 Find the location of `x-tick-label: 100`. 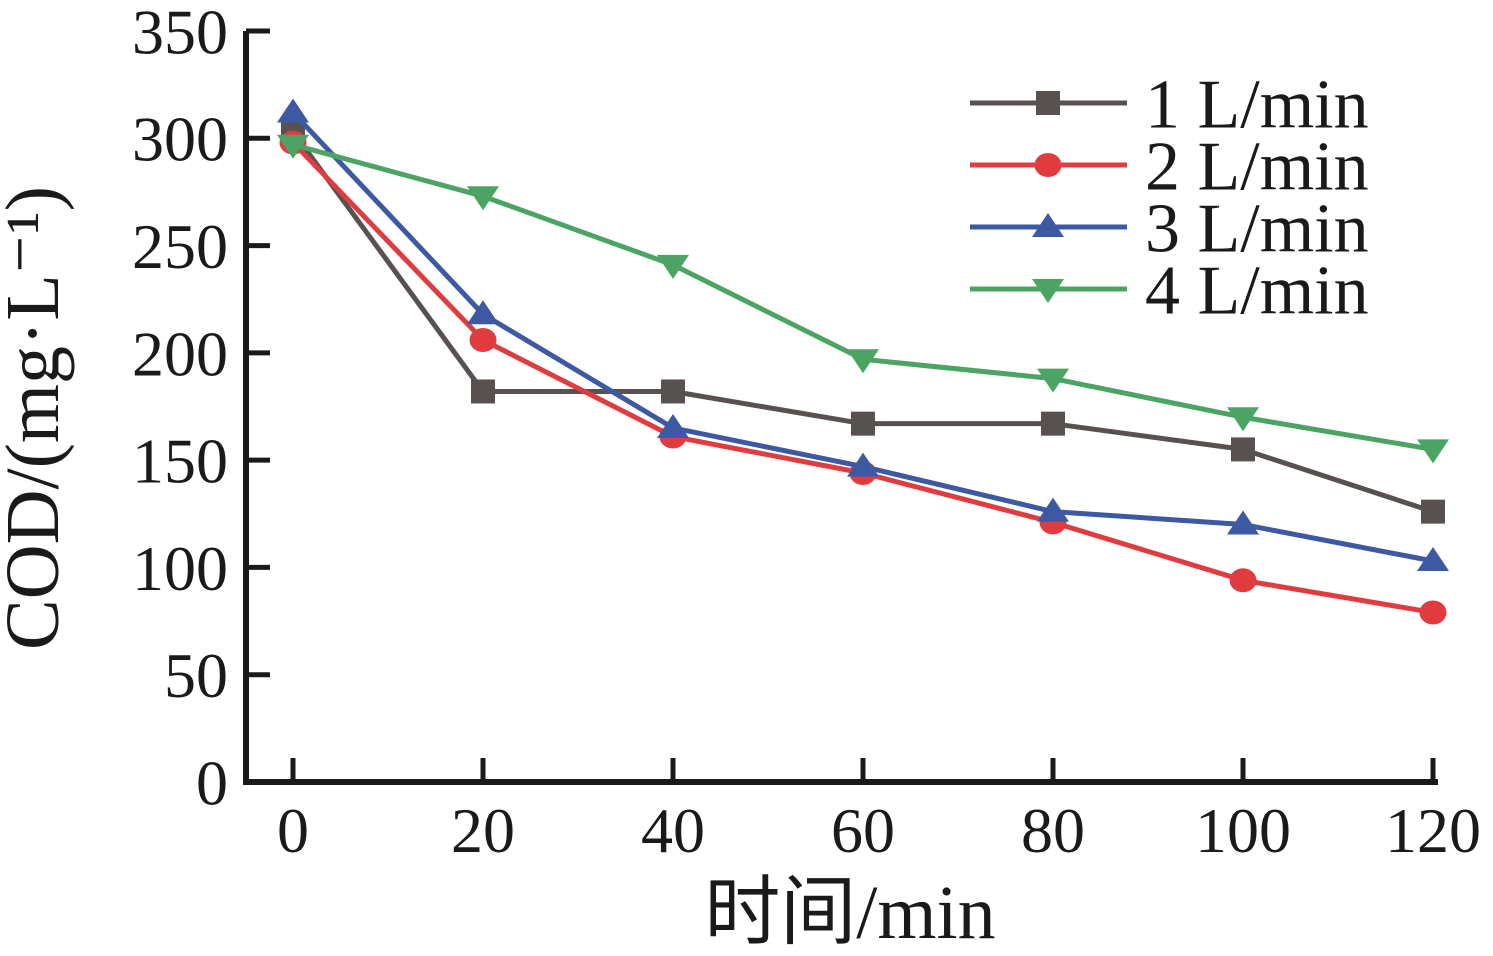

x-tick-label: 100 is located at coordinates (1243, 830).